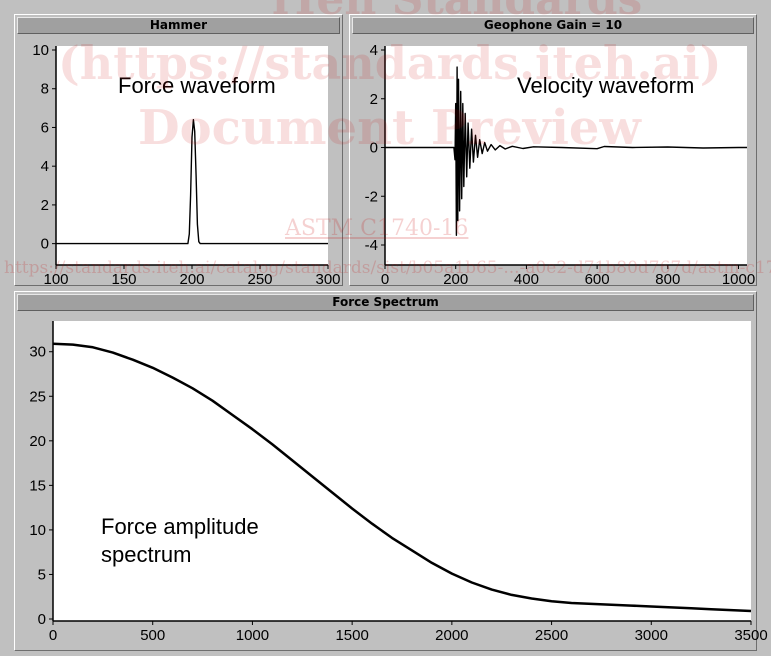 The image size is (771, 656). Describe the element at coordinates (371, 245) in the screenshot. I see `y-tick-label: -4` at that location.